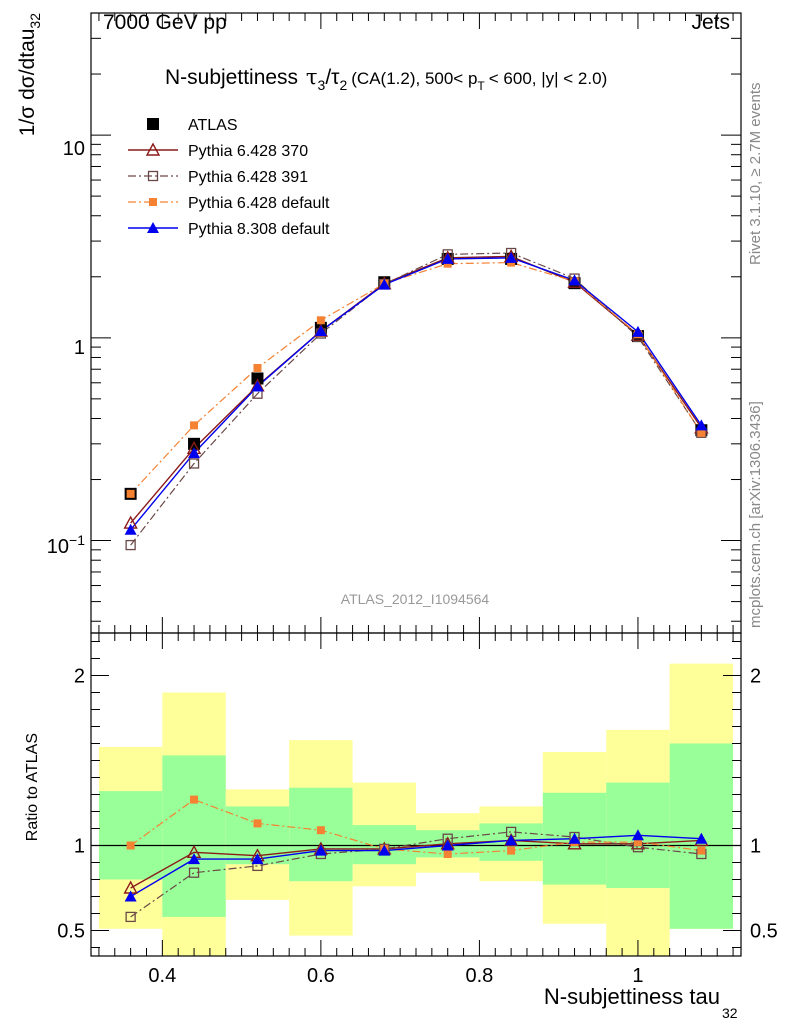 The image size is (786, 1024). What do you see at coordinates (29, 74) in the screenshot?
I see `main-y-axis-label: 1/σ dσ/dtau32` at bounding box center [29, 74].